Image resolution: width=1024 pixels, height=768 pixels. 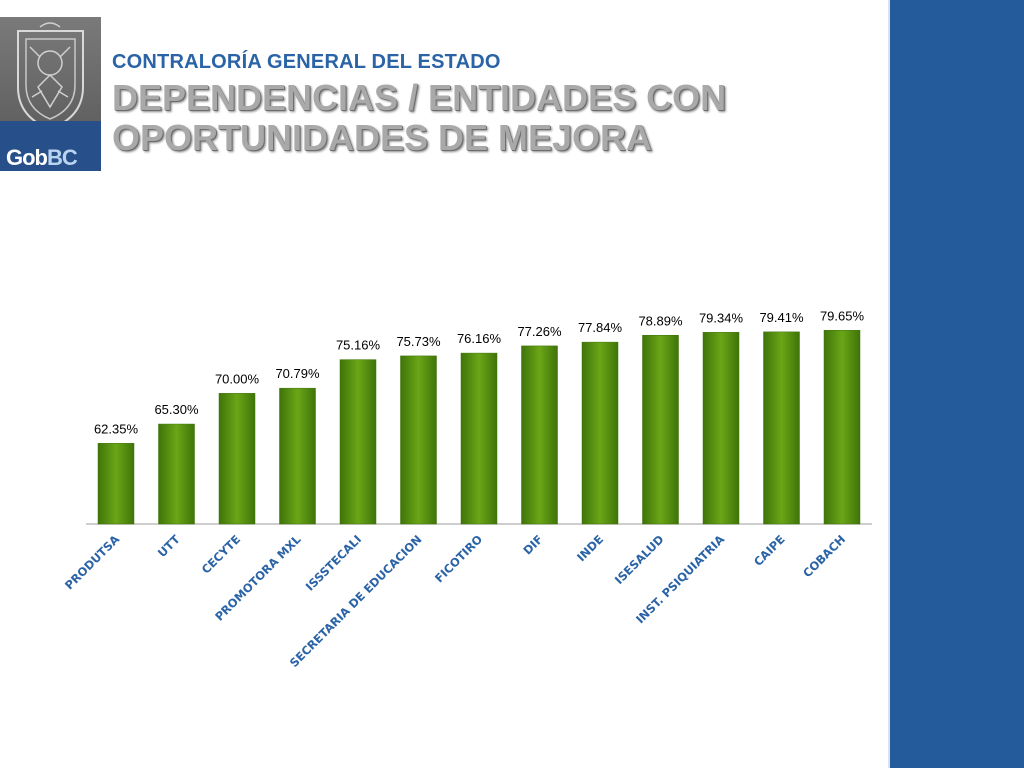 I want to click on logo-band, so click(x=50, y=146).